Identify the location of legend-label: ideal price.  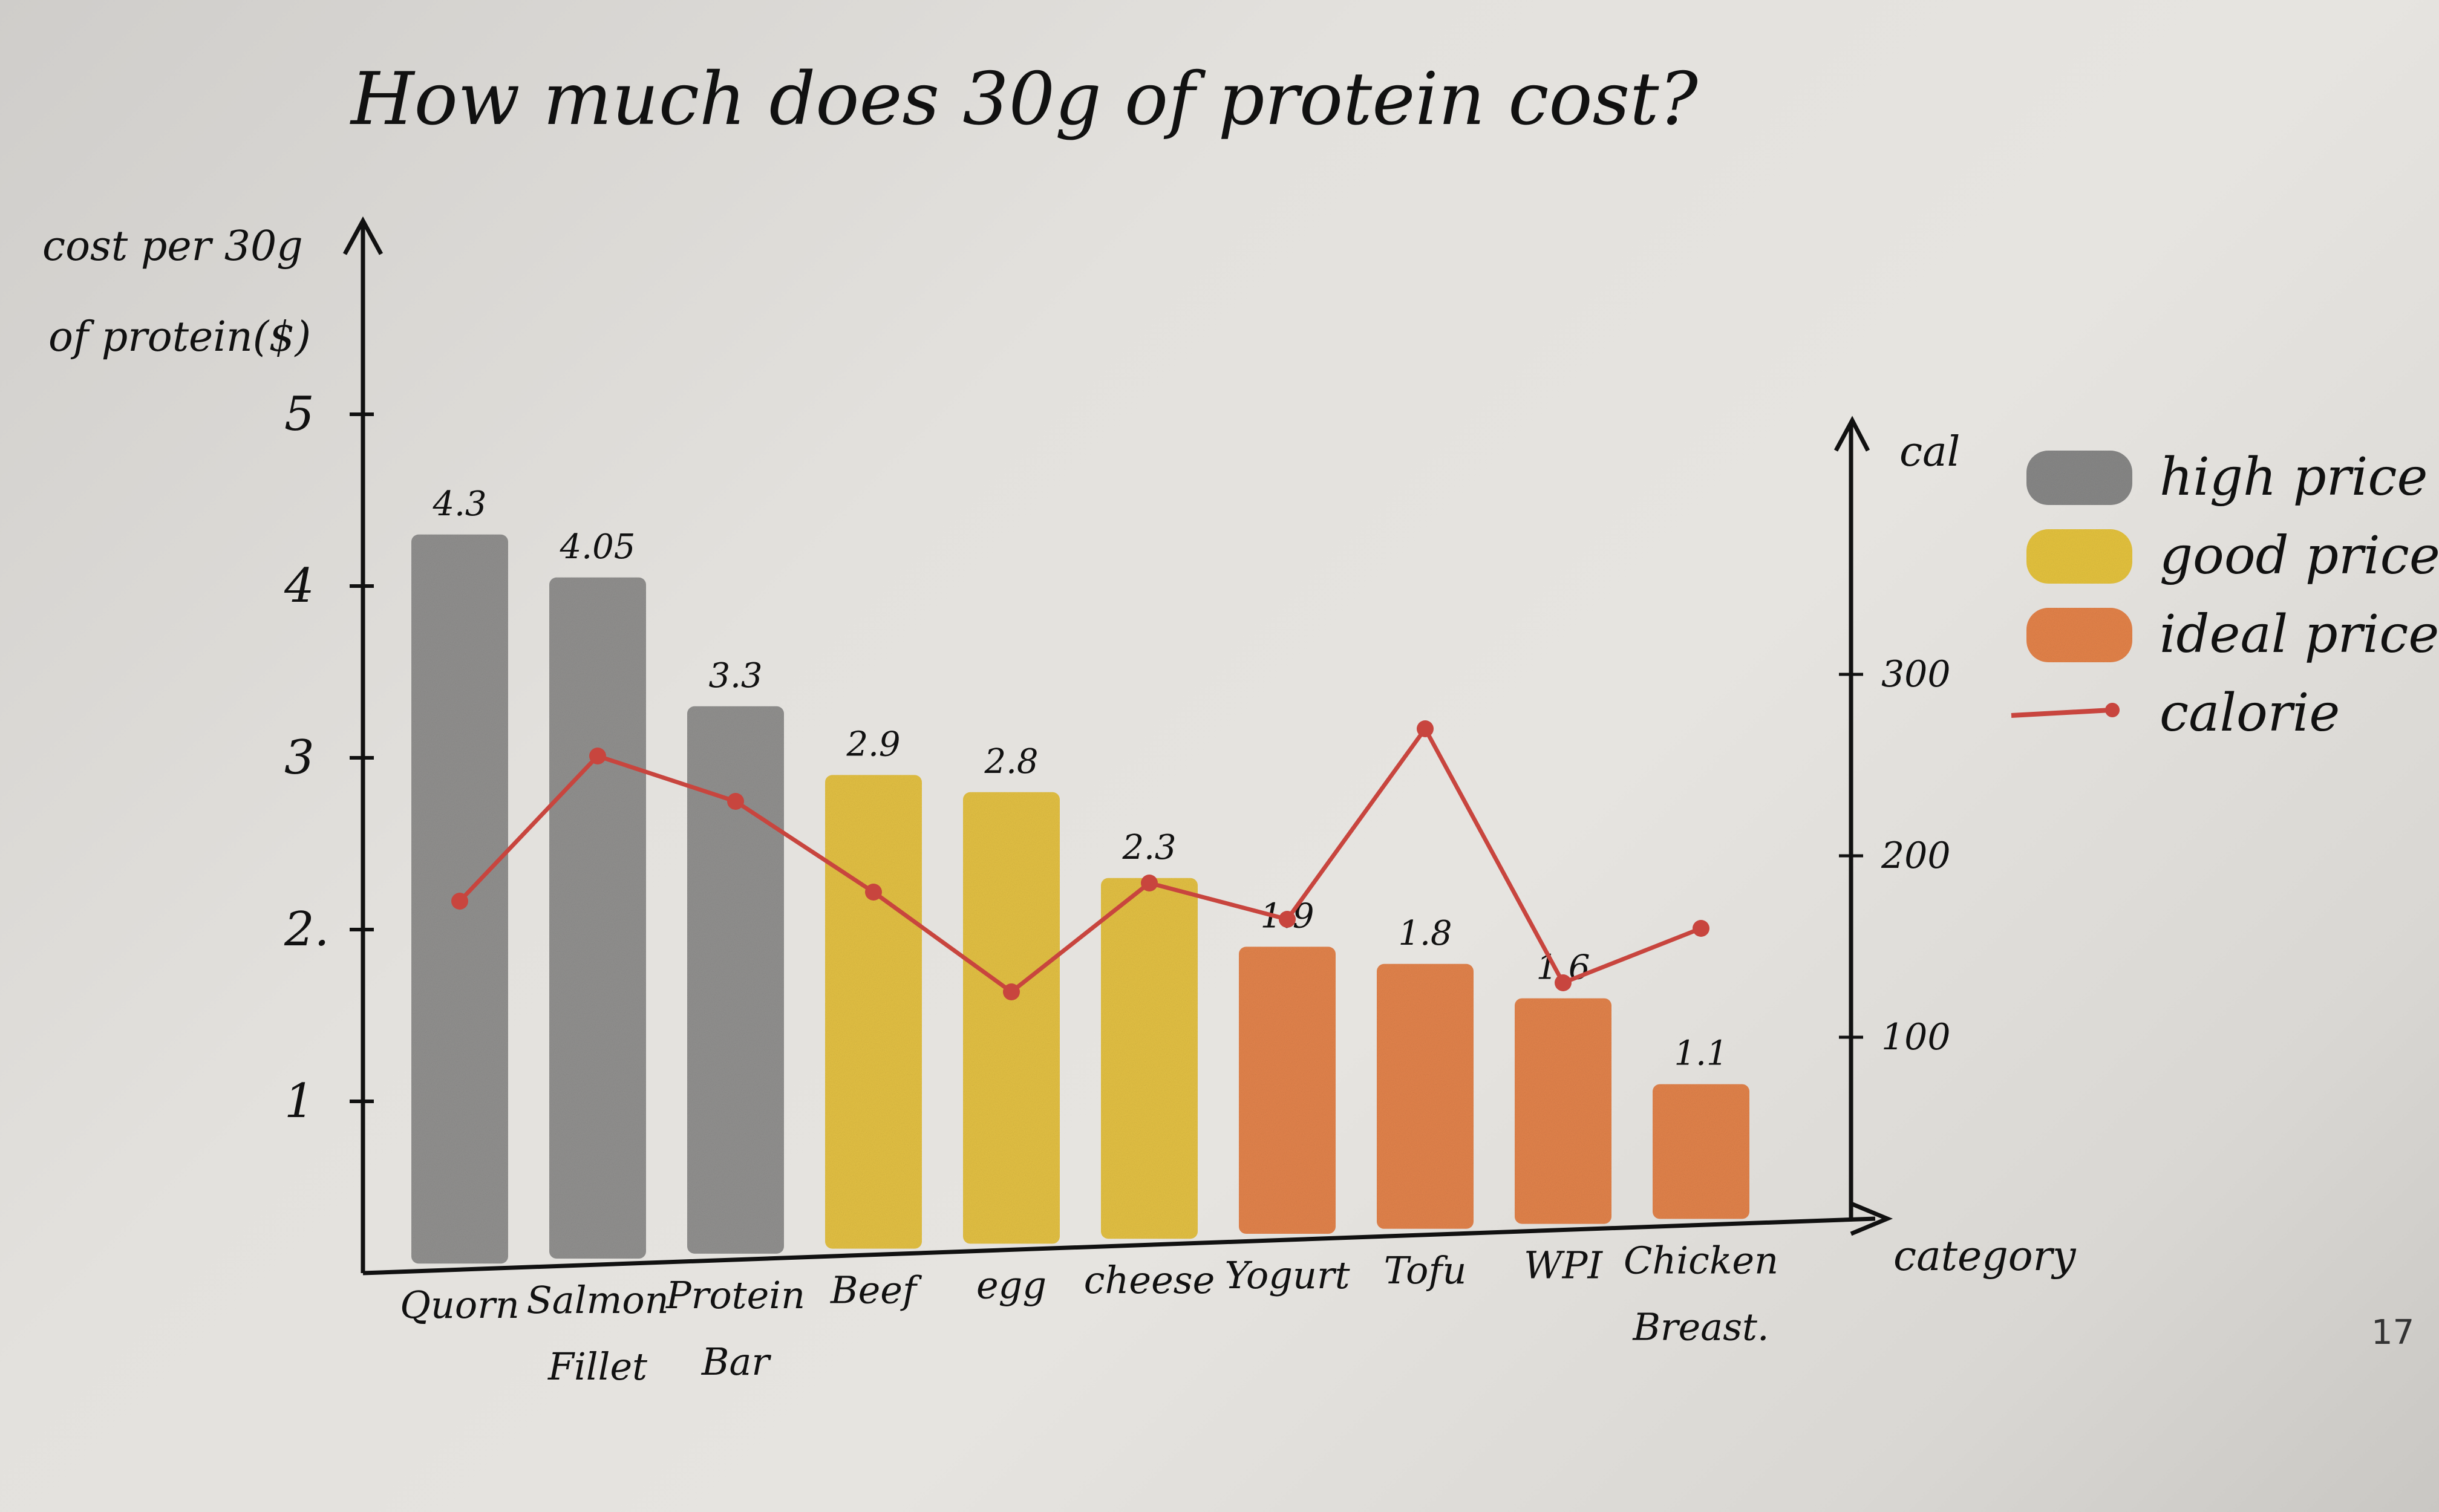
(2299, 634).